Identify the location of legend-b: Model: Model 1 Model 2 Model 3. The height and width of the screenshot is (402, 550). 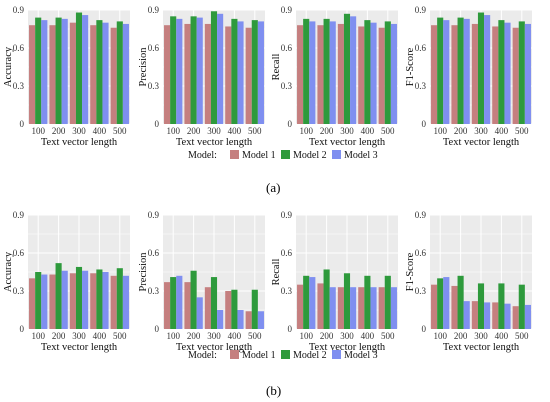
(283, 355).